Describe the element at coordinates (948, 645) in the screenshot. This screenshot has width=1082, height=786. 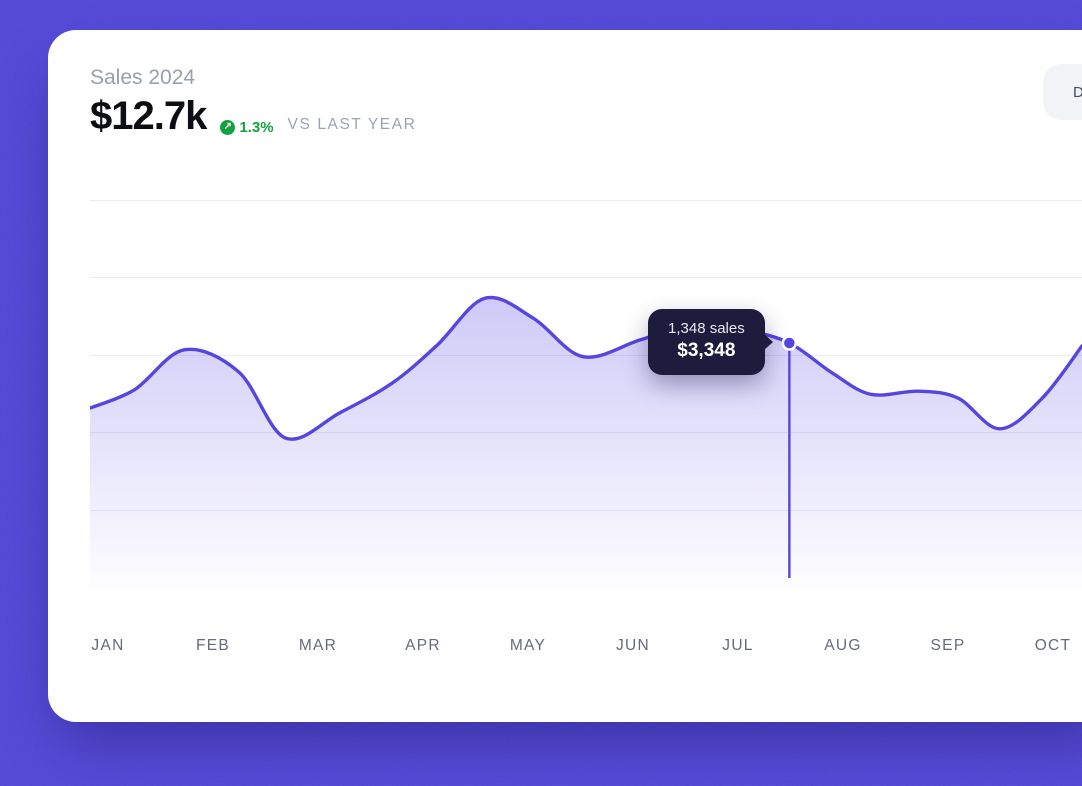
I see `x-axis-label: SEP` at that location.